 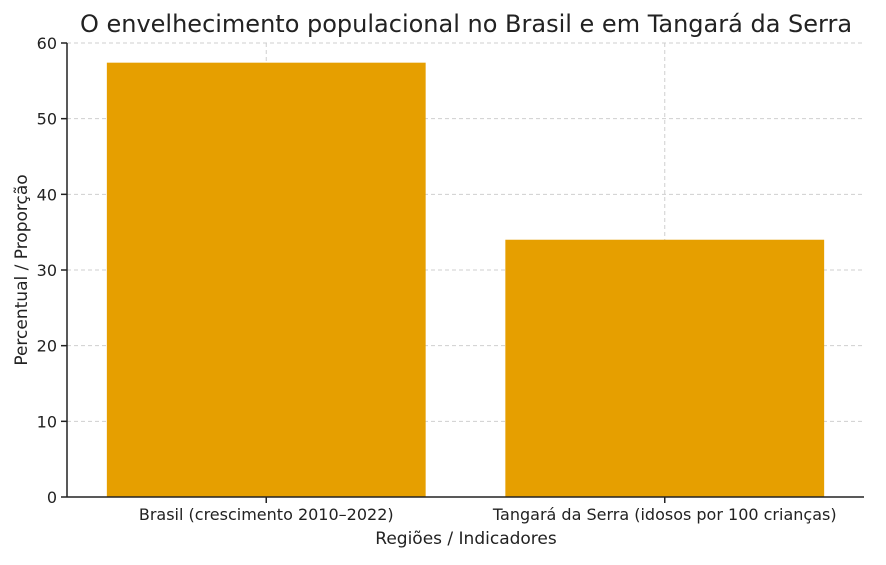 I want to click on y-tick-label: 40, so click(x=47, y=194).